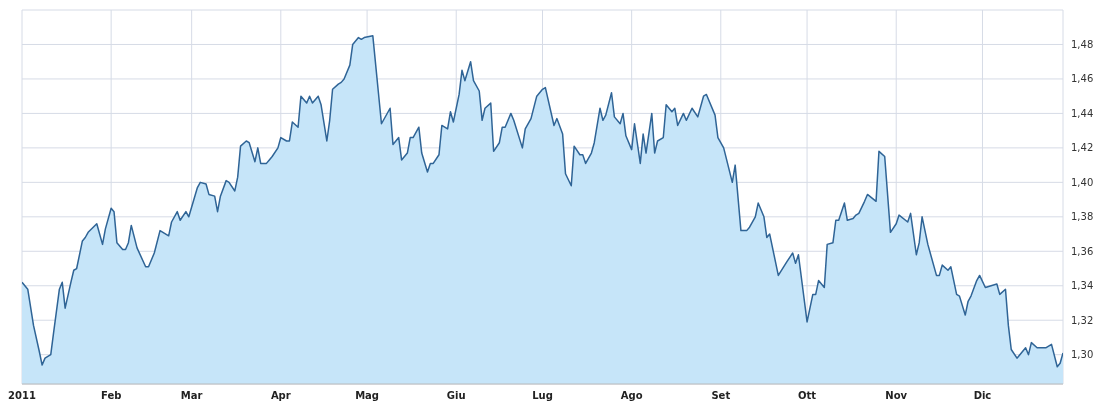 Image resolution: width=1111 pixels, height=412 pixels. Describe the element at coordinates (631, 396) in the screenshot. I see `x-tick-label: Ago` at that location.